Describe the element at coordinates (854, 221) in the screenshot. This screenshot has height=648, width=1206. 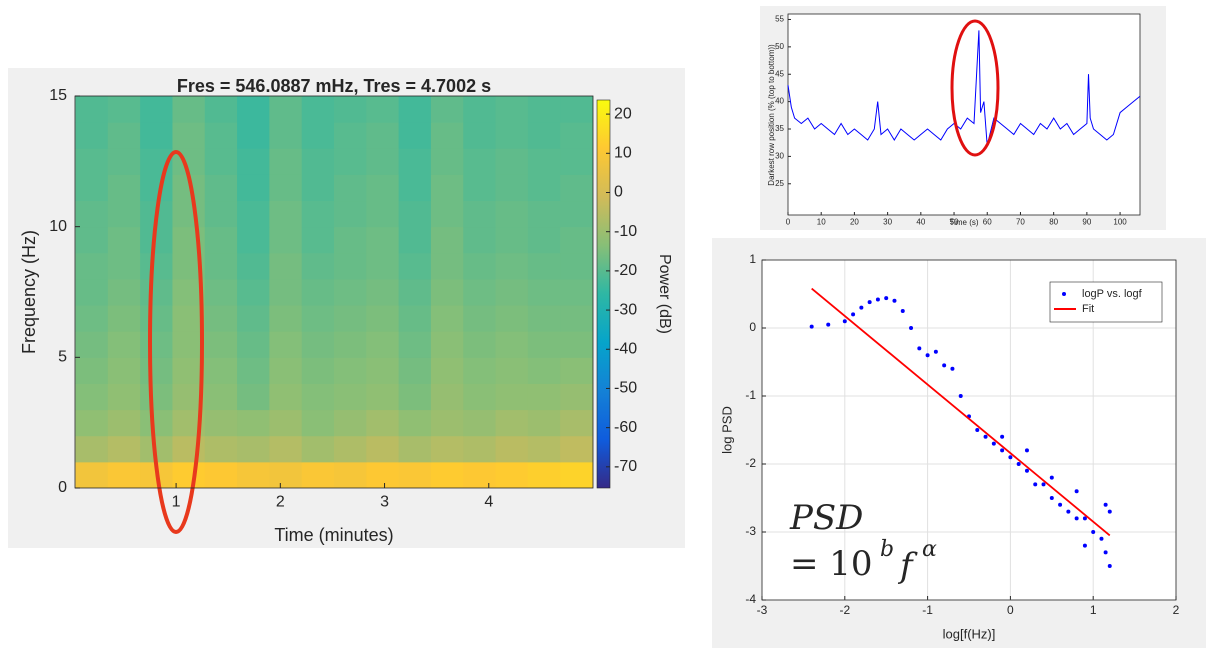
I see `x-tick-label: 20` at that location.